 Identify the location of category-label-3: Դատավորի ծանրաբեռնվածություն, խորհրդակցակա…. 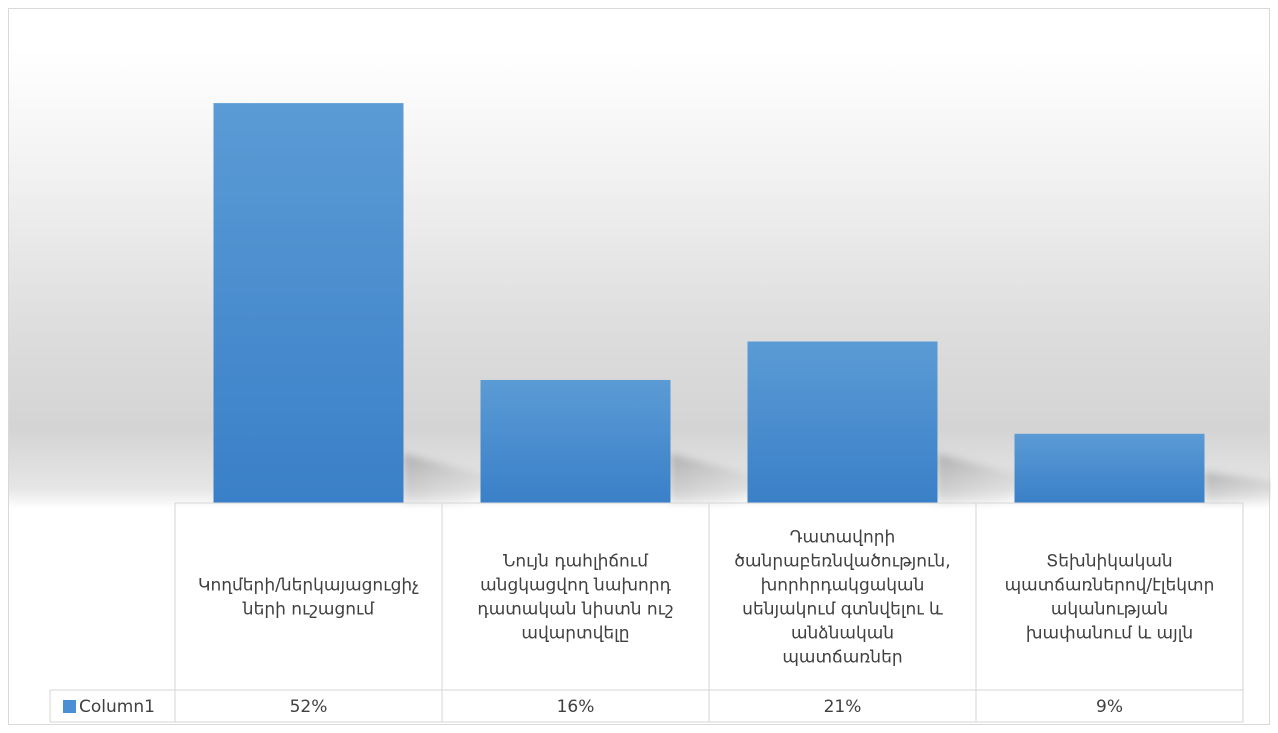
(842, 598).